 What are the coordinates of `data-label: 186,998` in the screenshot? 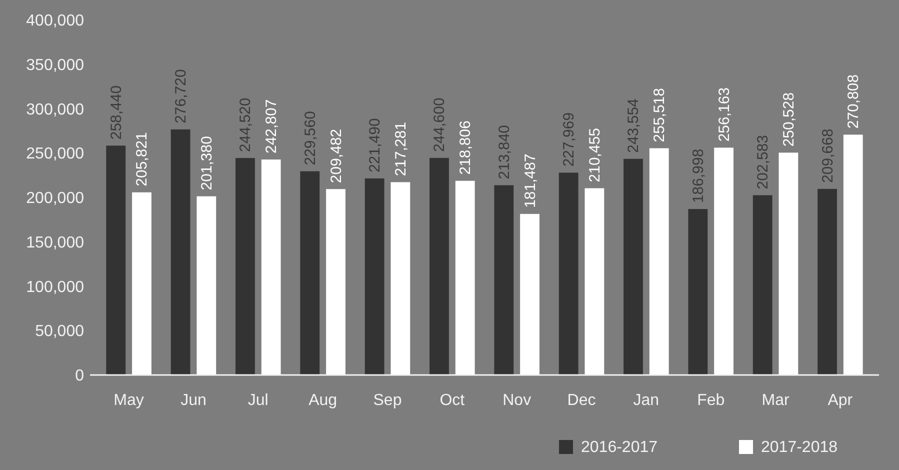 It's located at (698, 176).